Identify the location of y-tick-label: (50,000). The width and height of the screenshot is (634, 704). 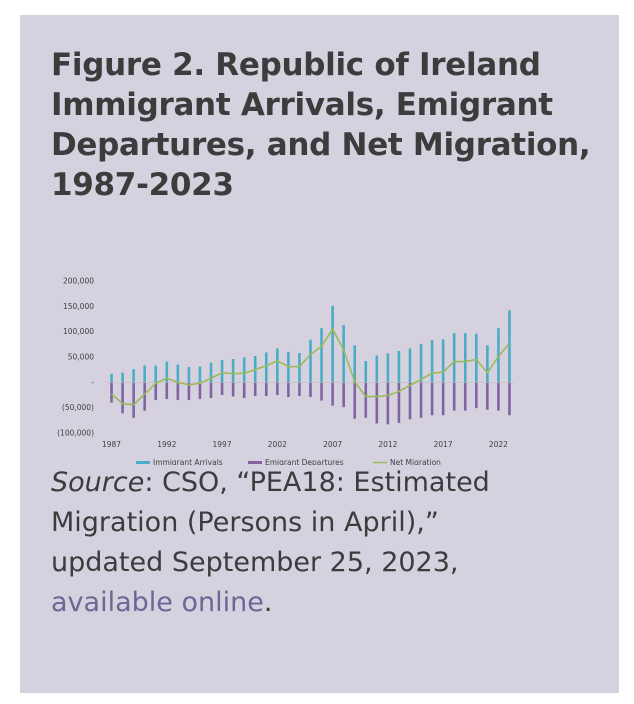
(78, 407).